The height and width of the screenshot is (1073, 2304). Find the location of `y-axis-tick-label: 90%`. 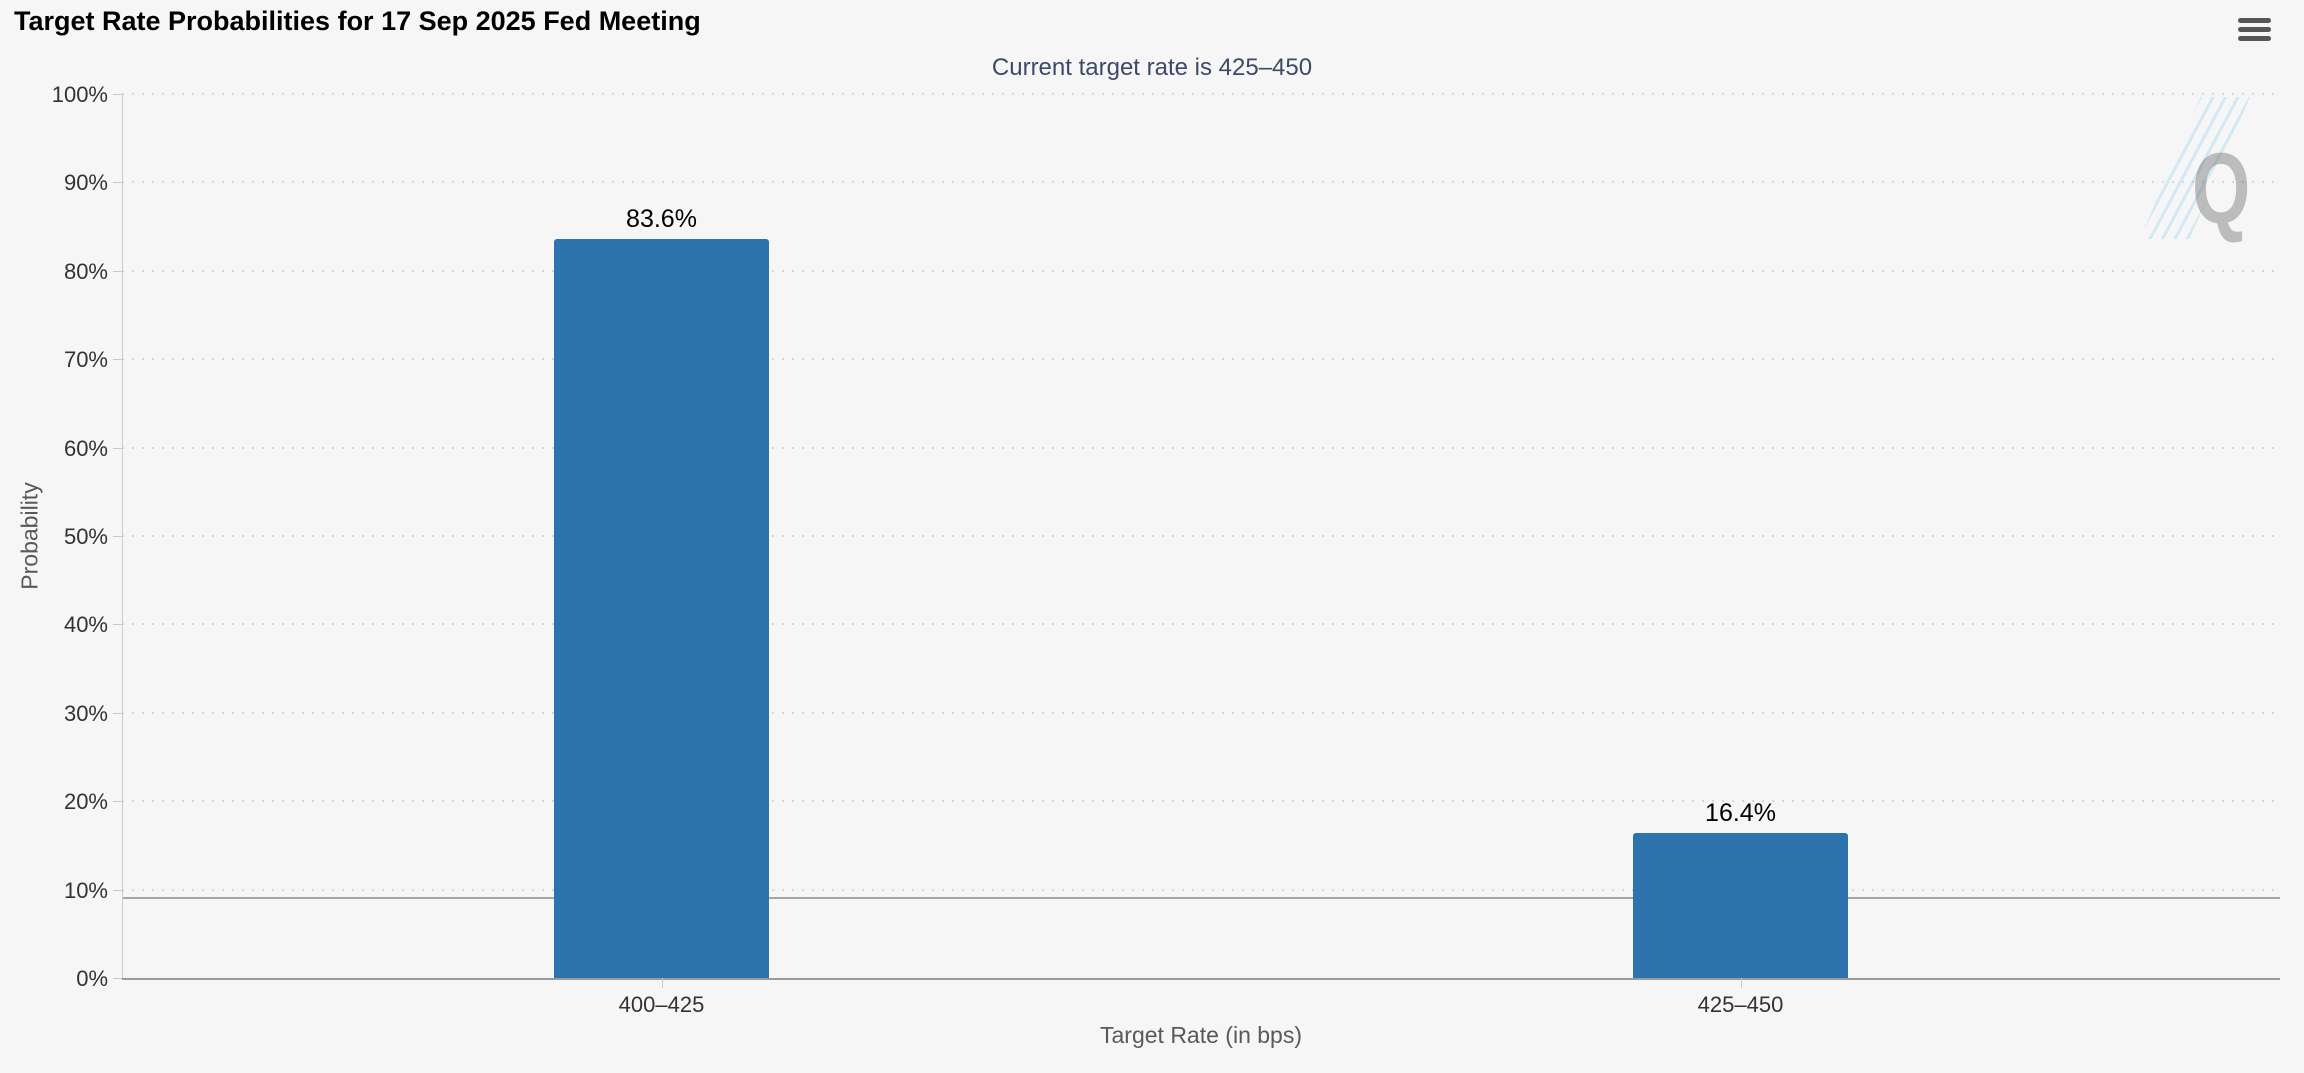

y-axis-tick-label: 90% is located at coordinates (85, 183).